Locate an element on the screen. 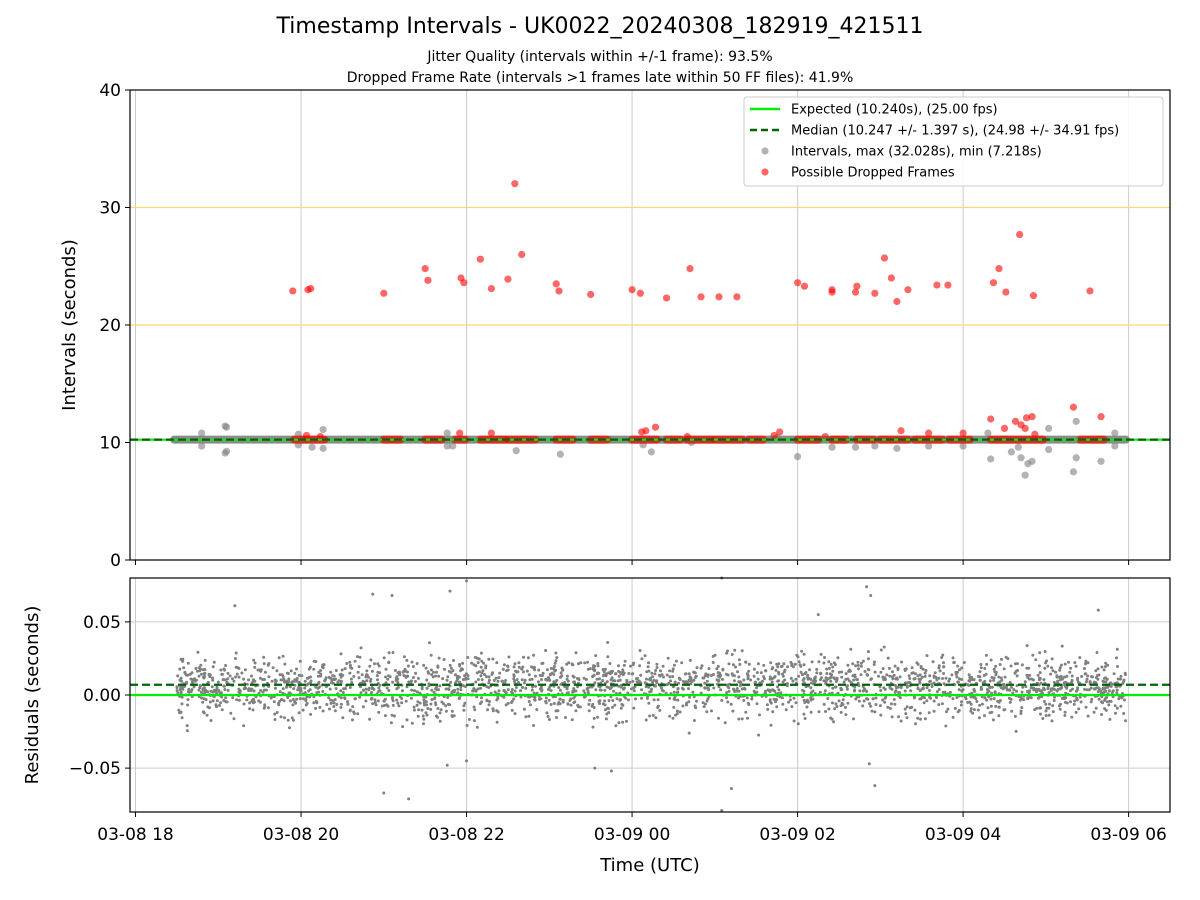  interval-point is located at coordinates (560, 454).